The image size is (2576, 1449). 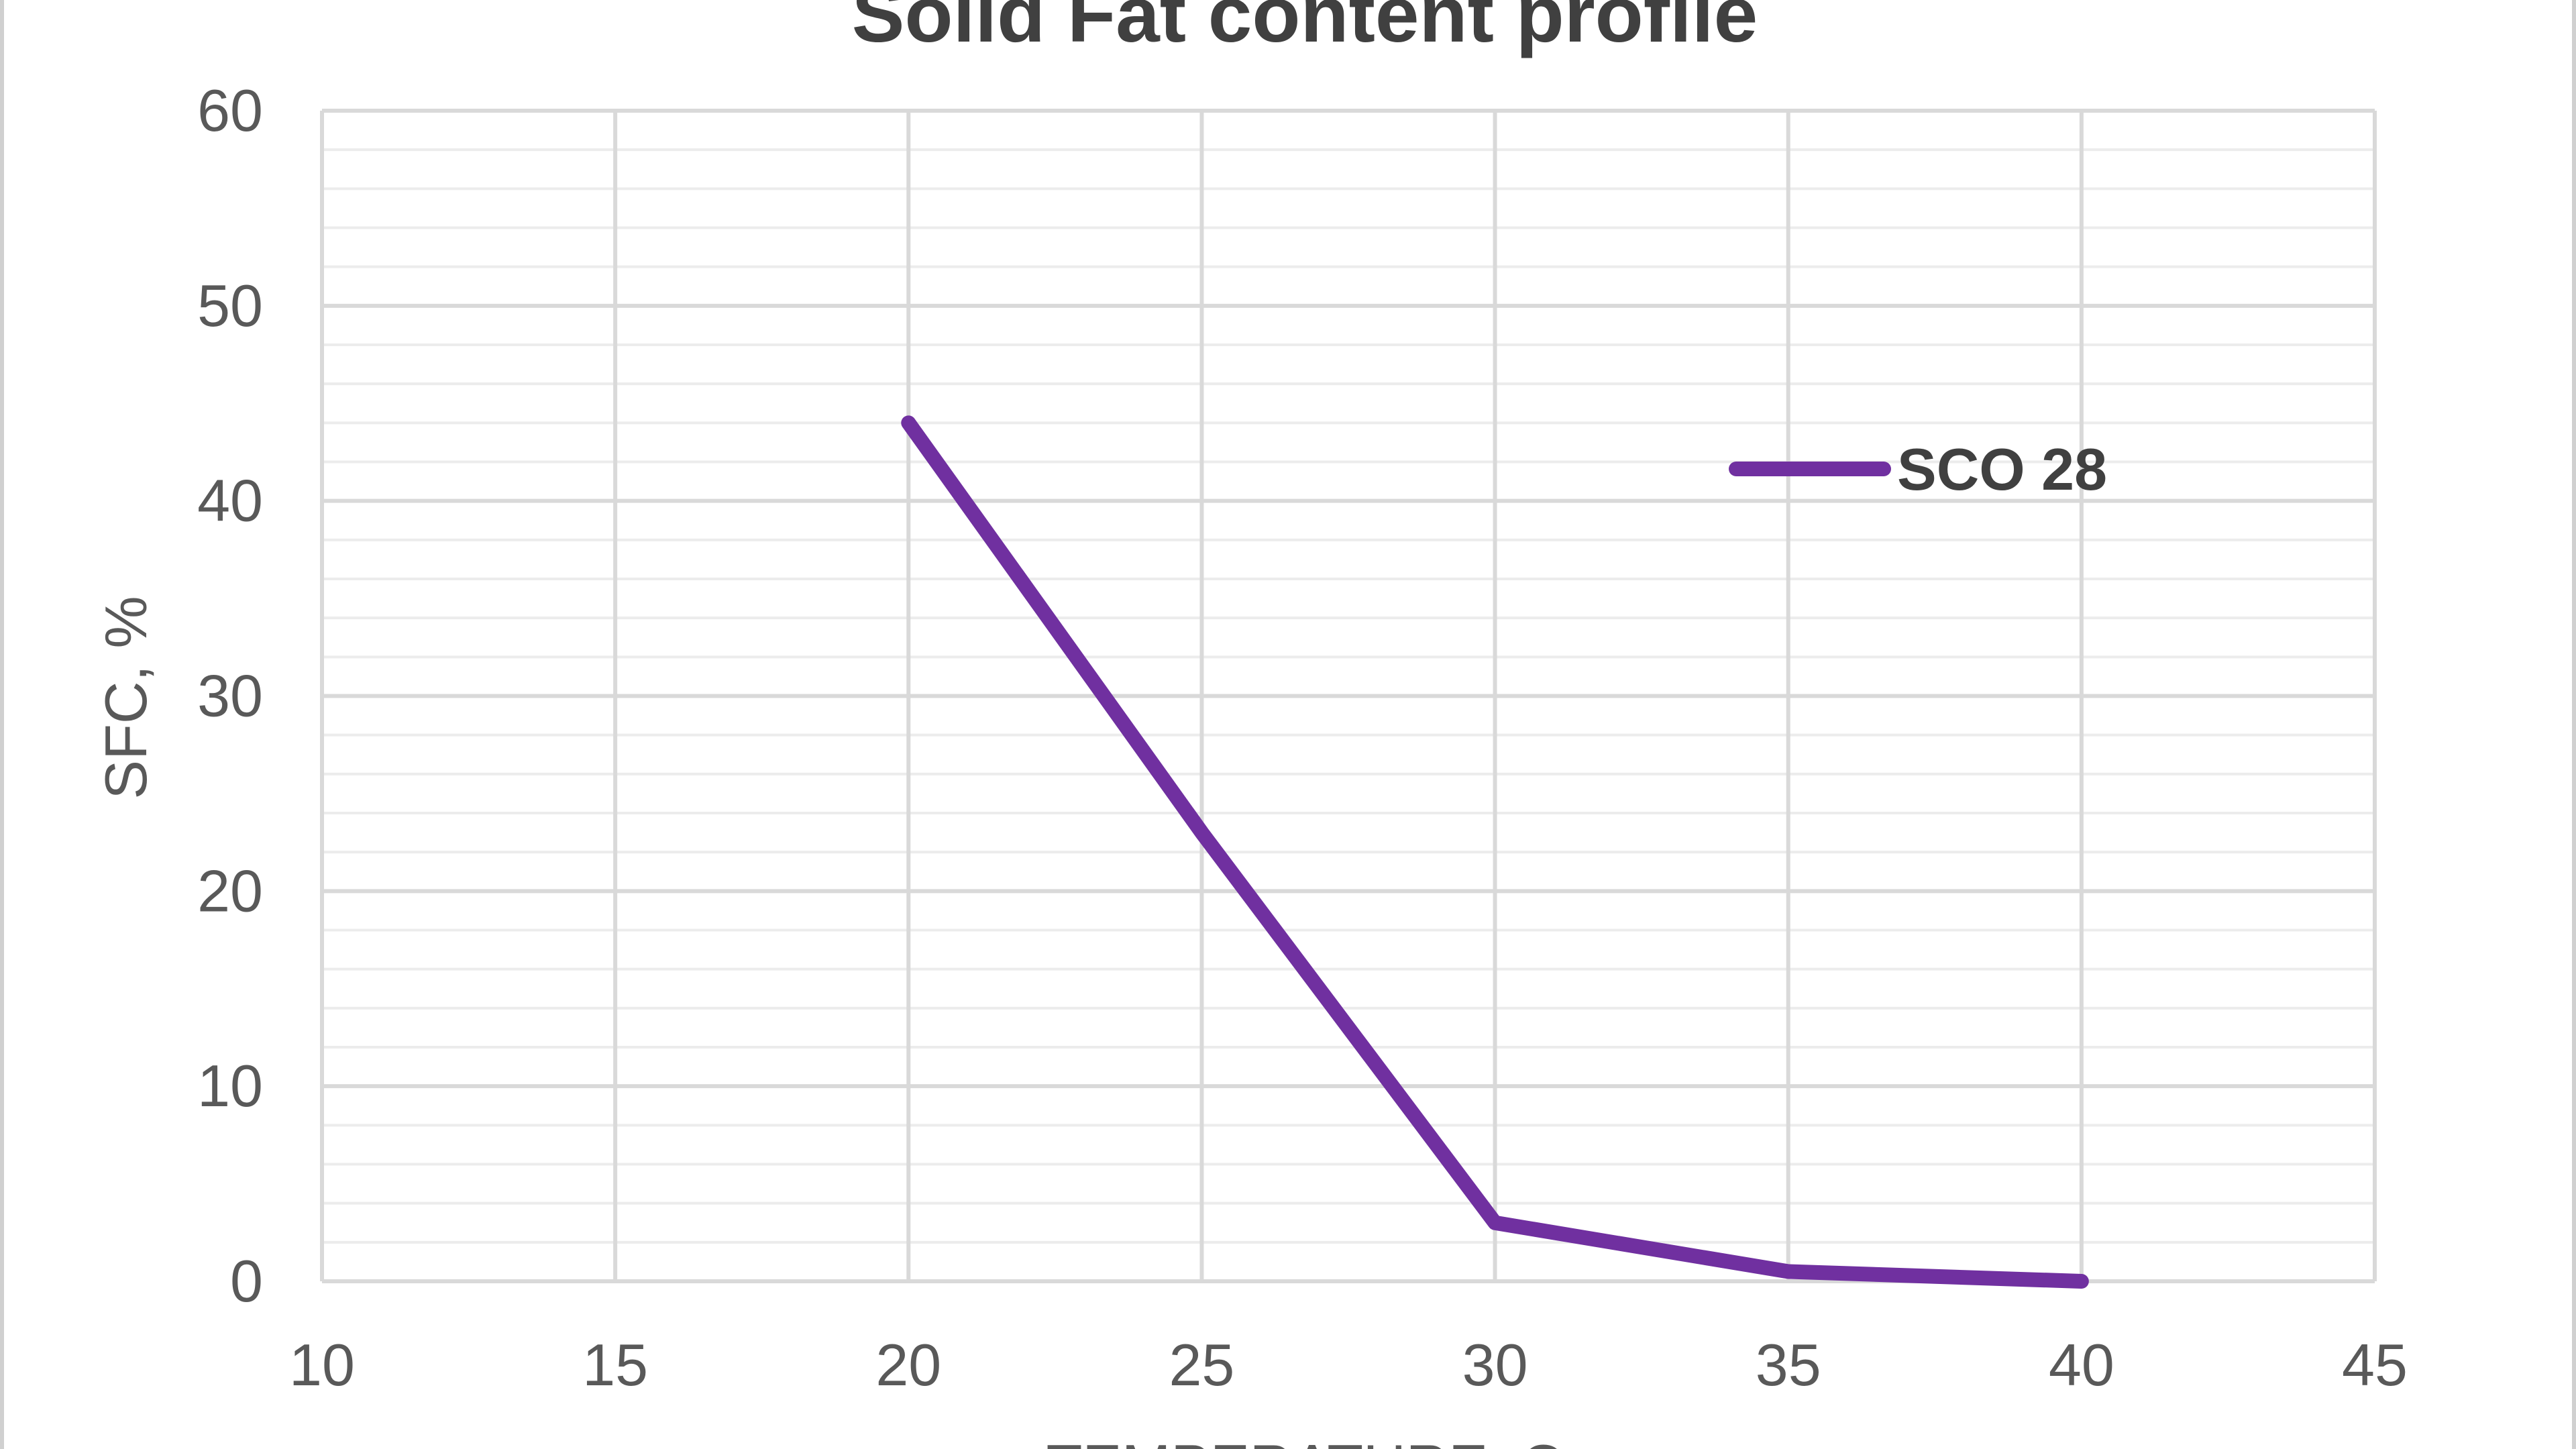 What do you see at coordinates (246, 1281) in the screenshot?
I see `y-tick-label: 0` at bounding box center [246, 1281].